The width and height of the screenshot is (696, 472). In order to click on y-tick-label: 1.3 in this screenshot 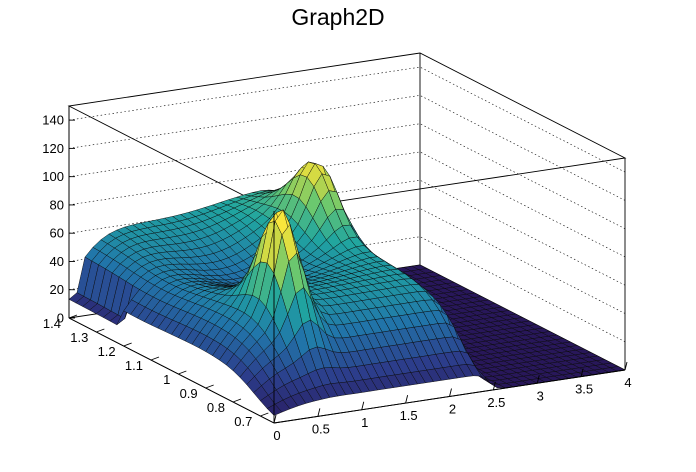, I will do `click(79, 337)`.